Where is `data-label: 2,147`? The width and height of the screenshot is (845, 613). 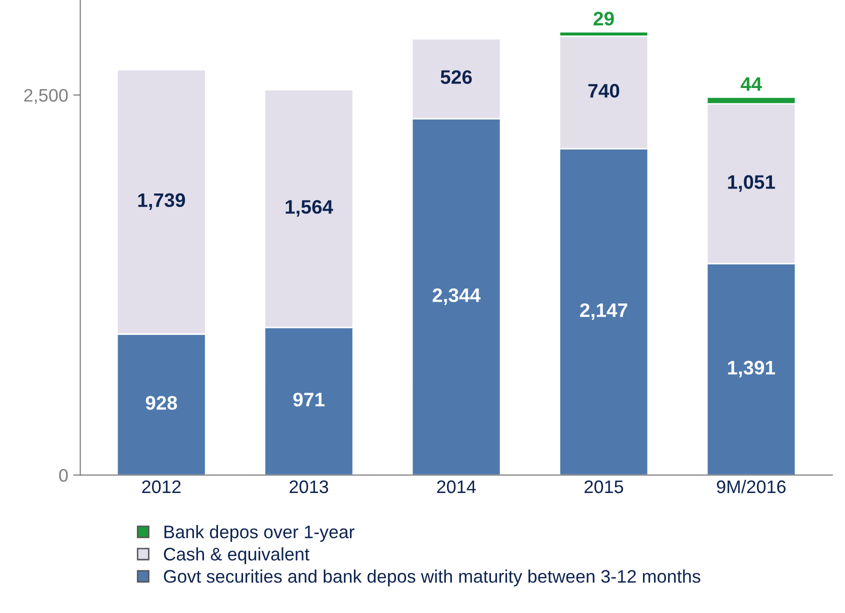
data-label: 2,147 is located at coordinates (604, 311).